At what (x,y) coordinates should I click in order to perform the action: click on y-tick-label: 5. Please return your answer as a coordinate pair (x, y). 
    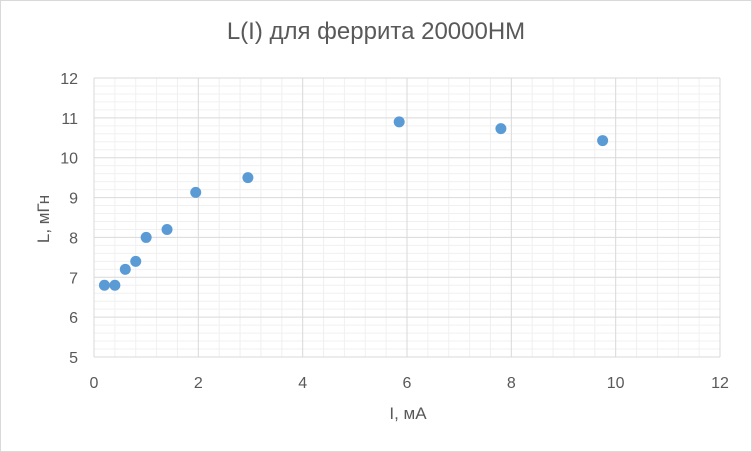
    Looking at the image, I should click on (73, 358).